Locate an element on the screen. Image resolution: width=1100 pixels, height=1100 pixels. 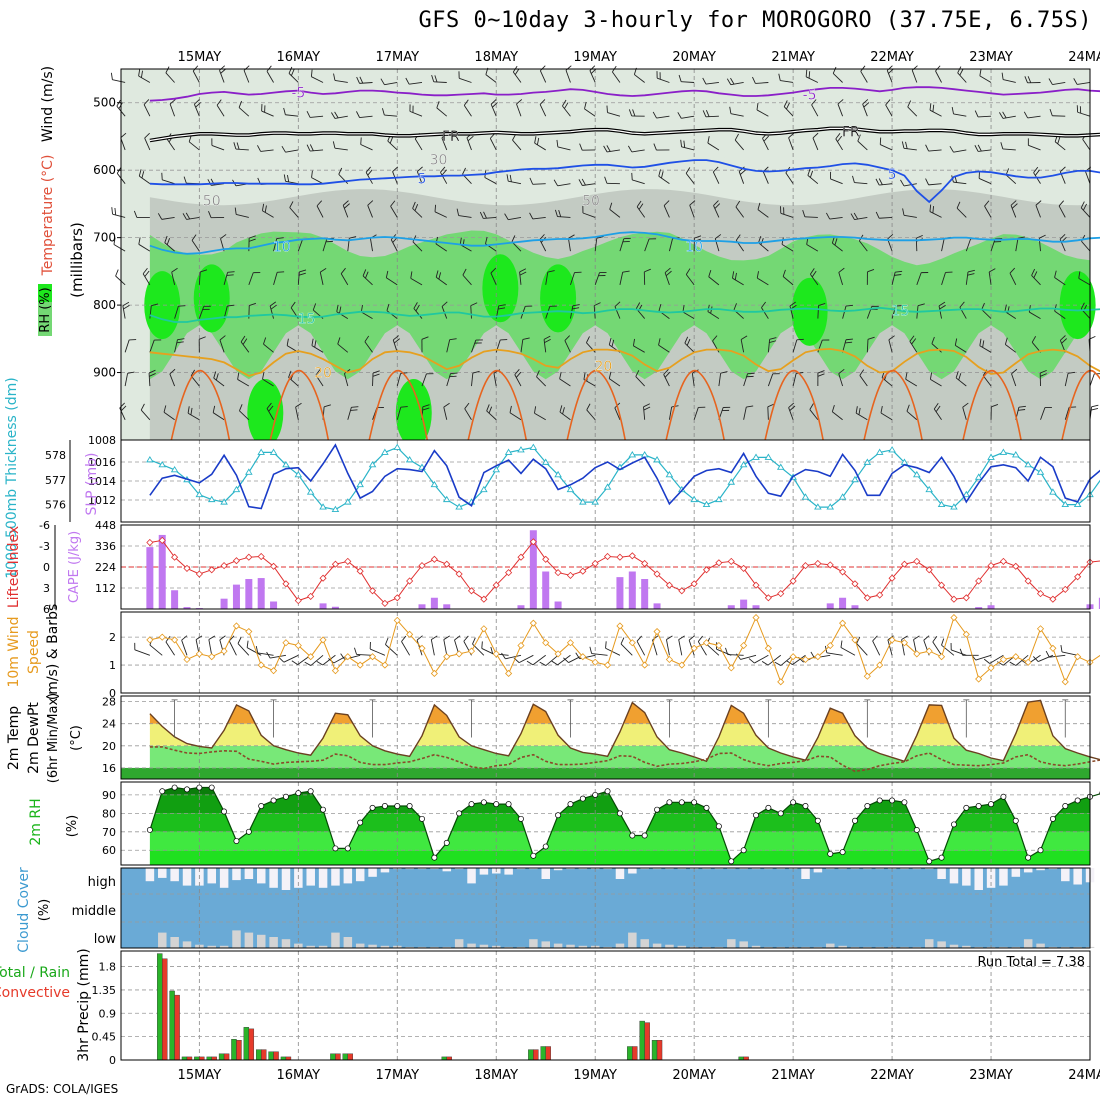
contour-label: 20 is located at coordinates (323, 374).